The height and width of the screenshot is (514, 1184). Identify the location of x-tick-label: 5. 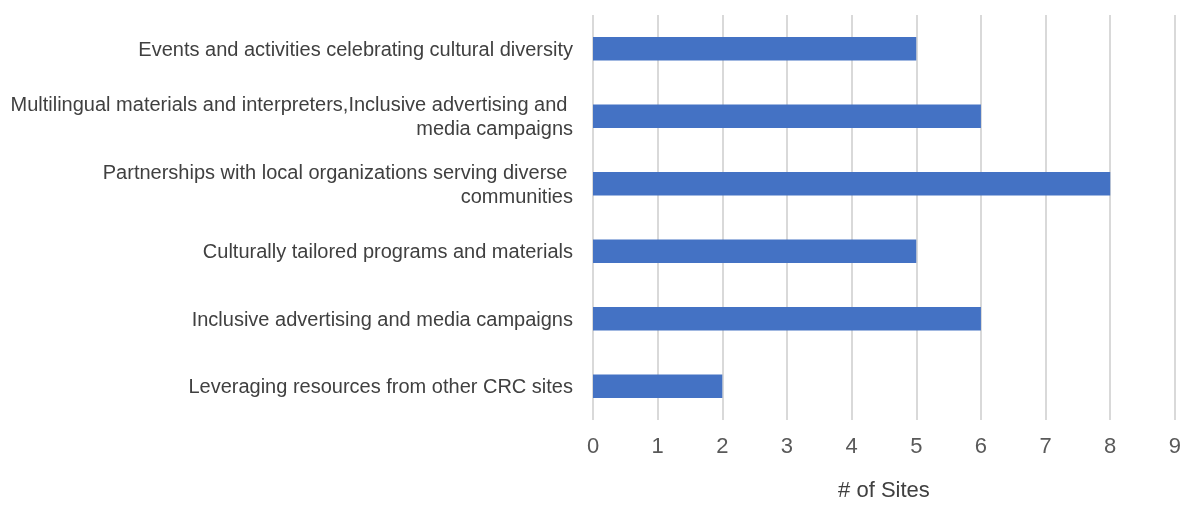
(916, 445).